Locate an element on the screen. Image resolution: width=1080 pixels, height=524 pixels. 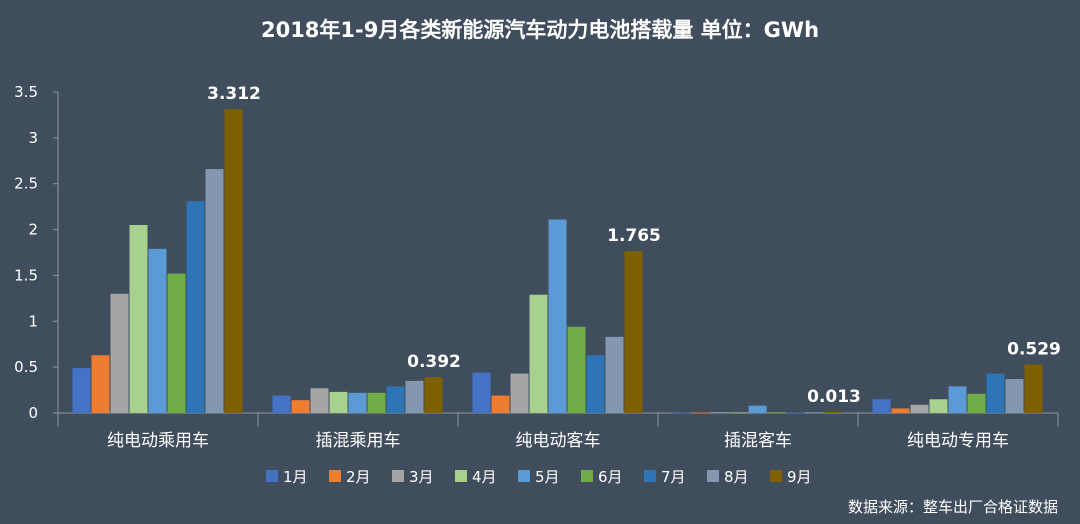
legend-label: 6月 is located at coordinates (610, 477).